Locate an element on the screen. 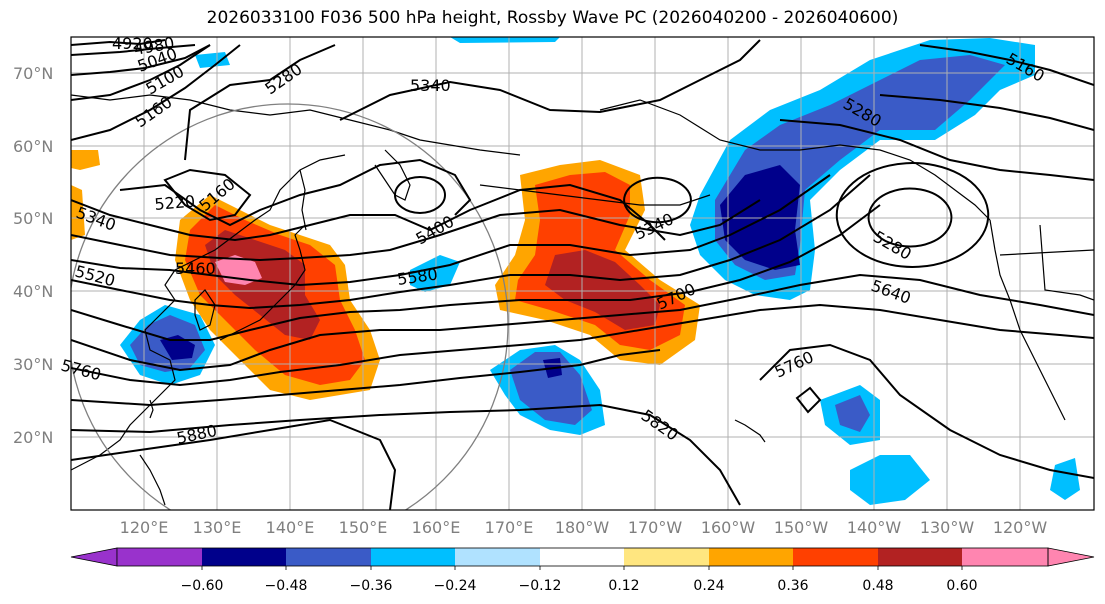 The height and width of the screenshot is (604, 1105). negative-anomaly-east-china-core is located at coordinates (177, 347).